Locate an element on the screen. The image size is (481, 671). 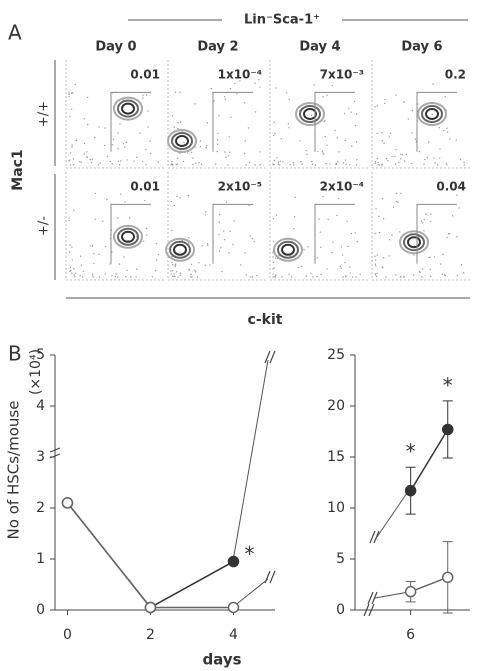
y-tick-label: 5 is located at coordinates (340, 559).